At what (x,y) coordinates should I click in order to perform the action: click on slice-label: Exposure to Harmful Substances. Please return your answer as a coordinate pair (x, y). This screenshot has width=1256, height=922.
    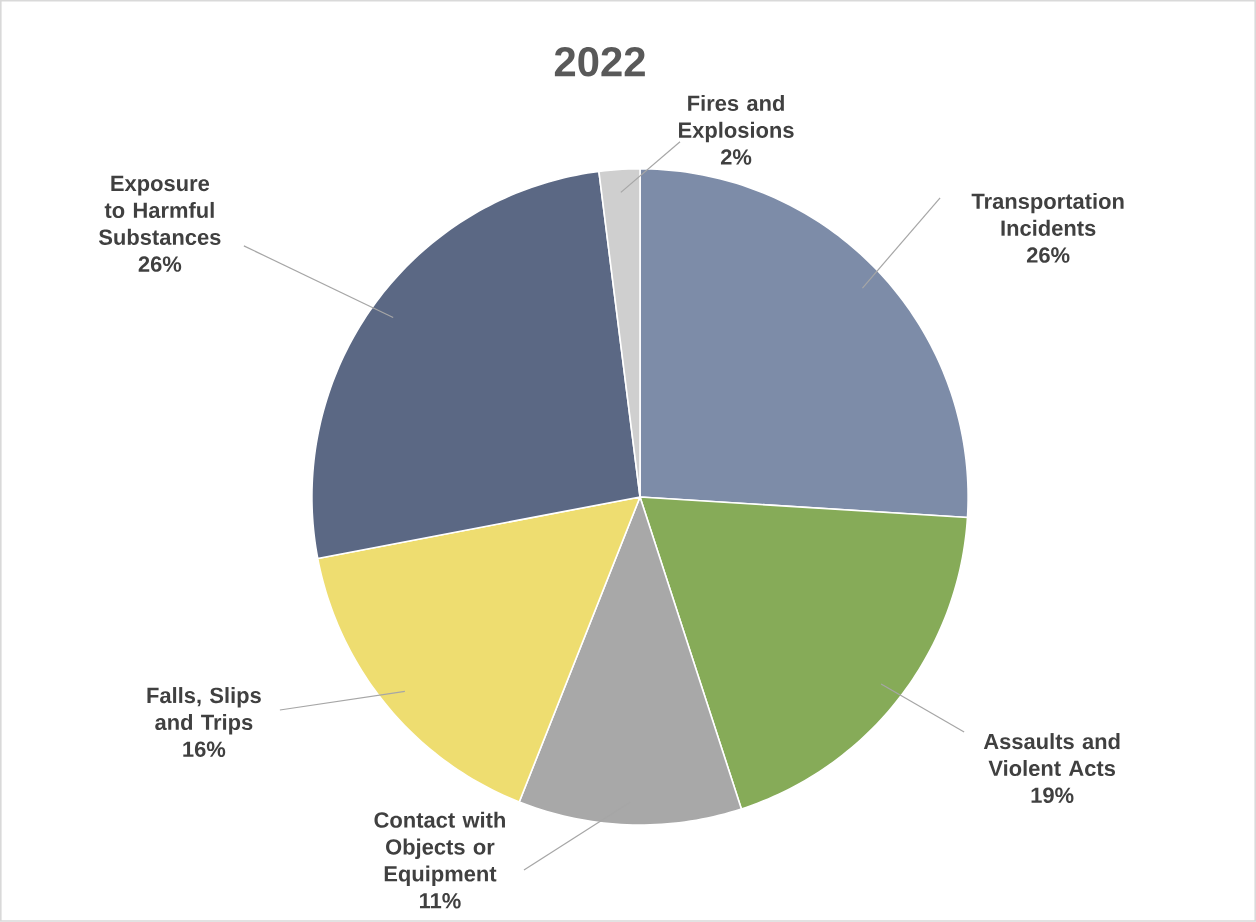
    Looking at the image, I should click on (159, 210).